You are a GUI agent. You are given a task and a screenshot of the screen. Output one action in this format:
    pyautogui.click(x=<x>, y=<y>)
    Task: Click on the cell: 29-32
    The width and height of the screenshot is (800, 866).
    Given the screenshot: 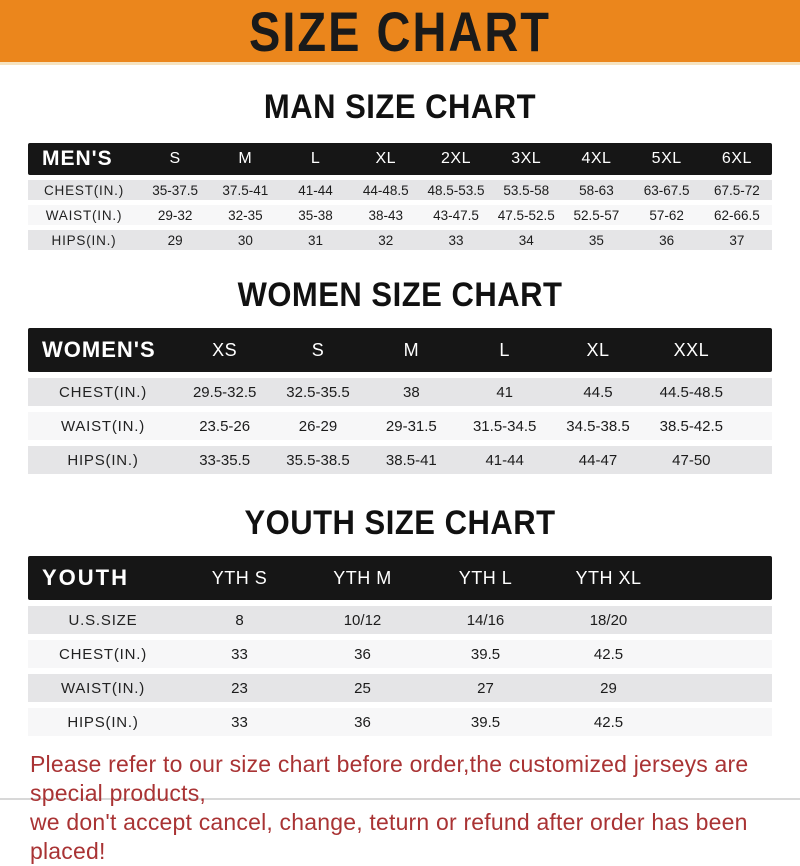 What is the action you would take?
    pyautogui.click(x=175, y=215)
    